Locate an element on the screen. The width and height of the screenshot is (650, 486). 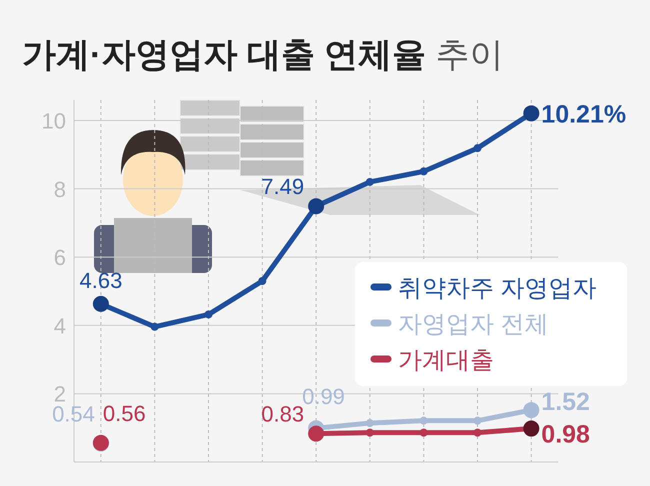
y-tick-label: 8 is located at coordinates (60, 189).